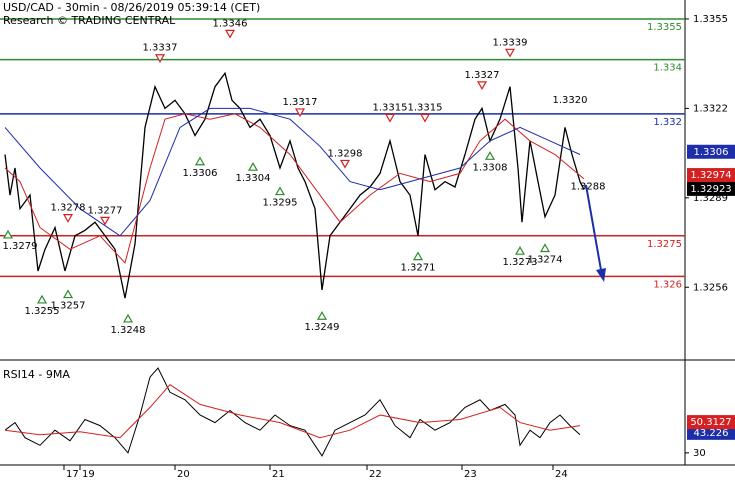  Describe the element at coordinates (322, 327) in the screenshot. I see `low-label: 1.3249` at that location.